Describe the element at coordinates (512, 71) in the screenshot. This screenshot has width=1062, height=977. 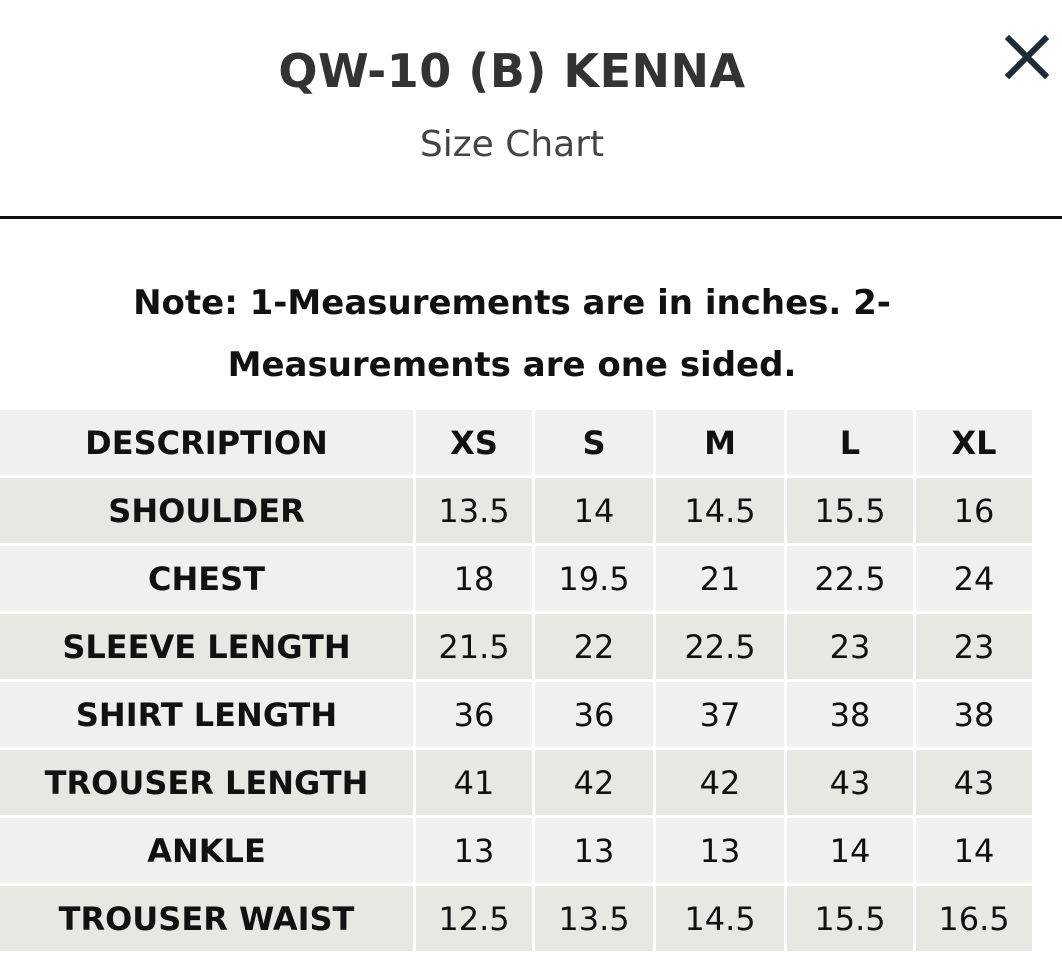
I see `page-title: QW-10 (B) KENNA` at that location.